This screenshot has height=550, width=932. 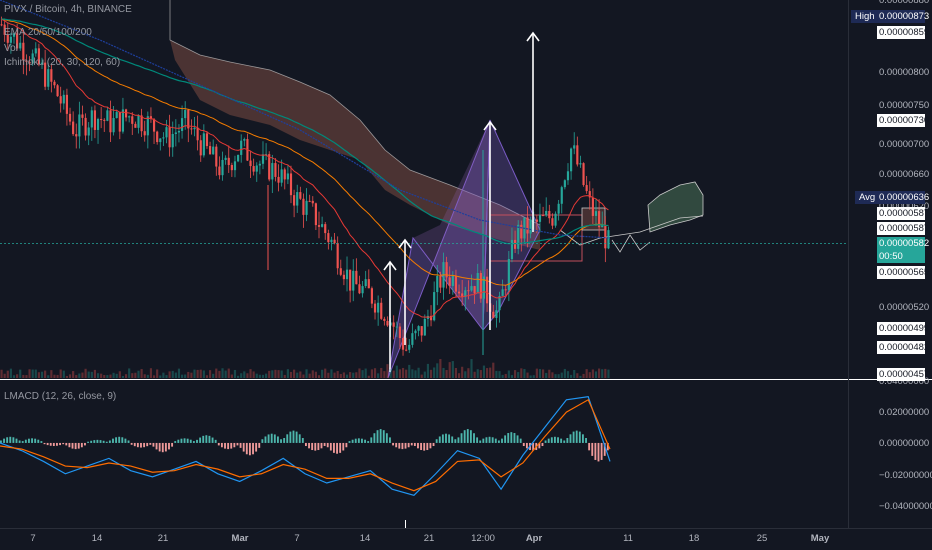 What do you see at coordinates (904, 174) in the screenshot?
I see `y-tick-label: 0.00000660` at bounding box center [904, 174].